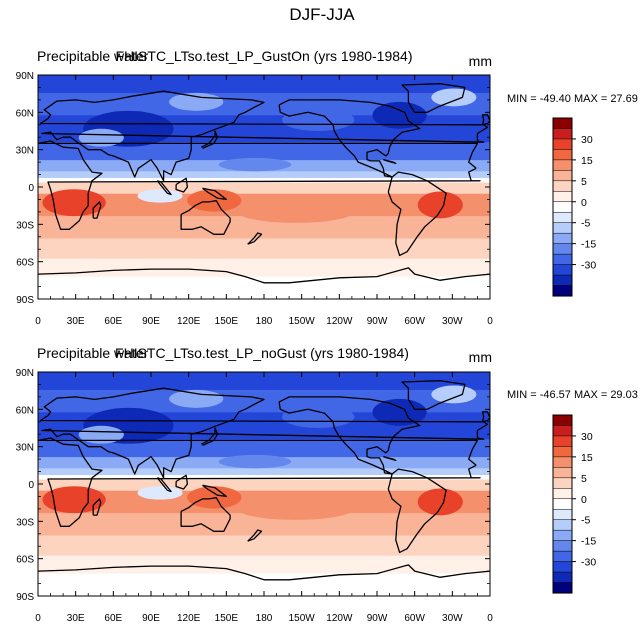 This screenshot has width=644, height=627. I want to click on colorbar-label: 30, so click(587, 437).